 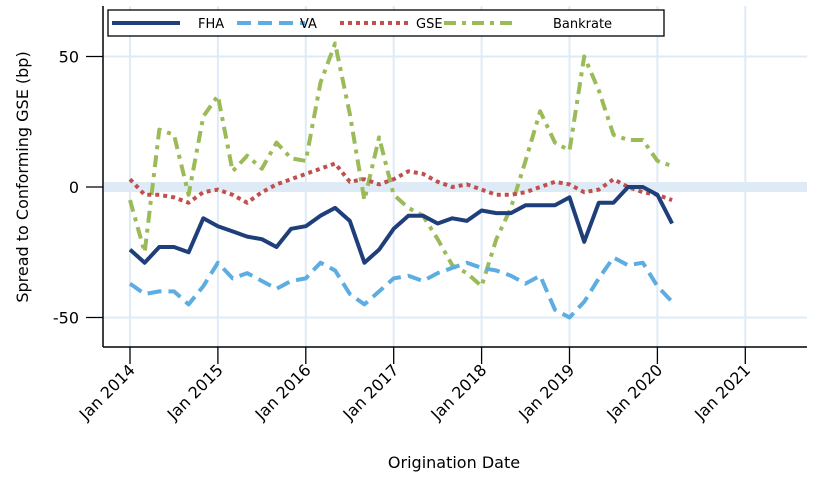 What do you see at coordinates (107, 392) in the screenshot?
I see `x-tick-label: Jan 2014` at bounding box center [107, 392].